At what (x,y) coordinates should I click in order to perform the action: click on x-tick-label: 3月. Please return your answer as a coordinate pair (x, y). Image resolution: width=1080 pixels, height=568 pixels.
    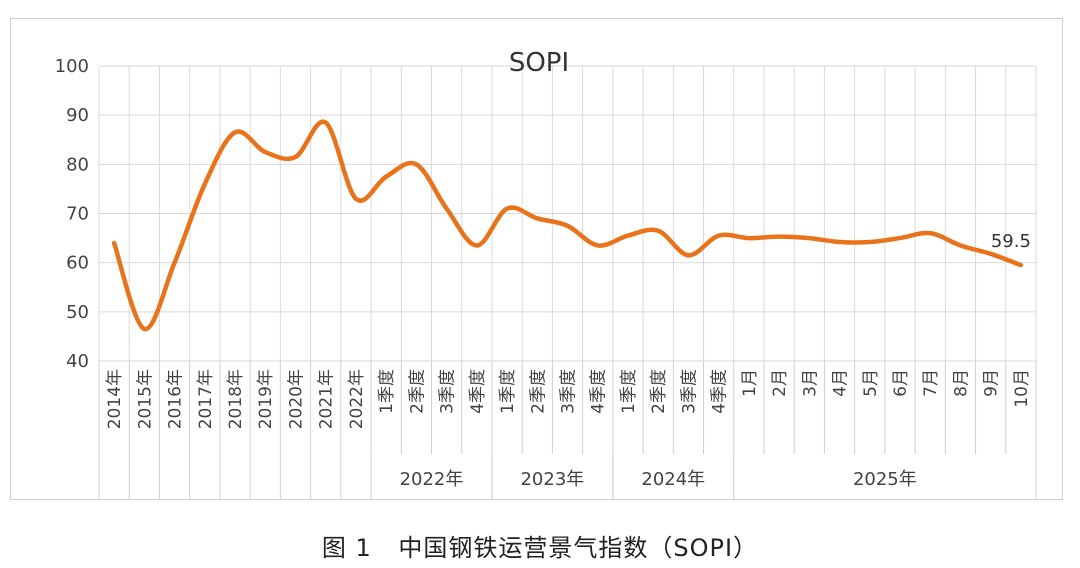
    Looking at the image, I should click on (810, 383).